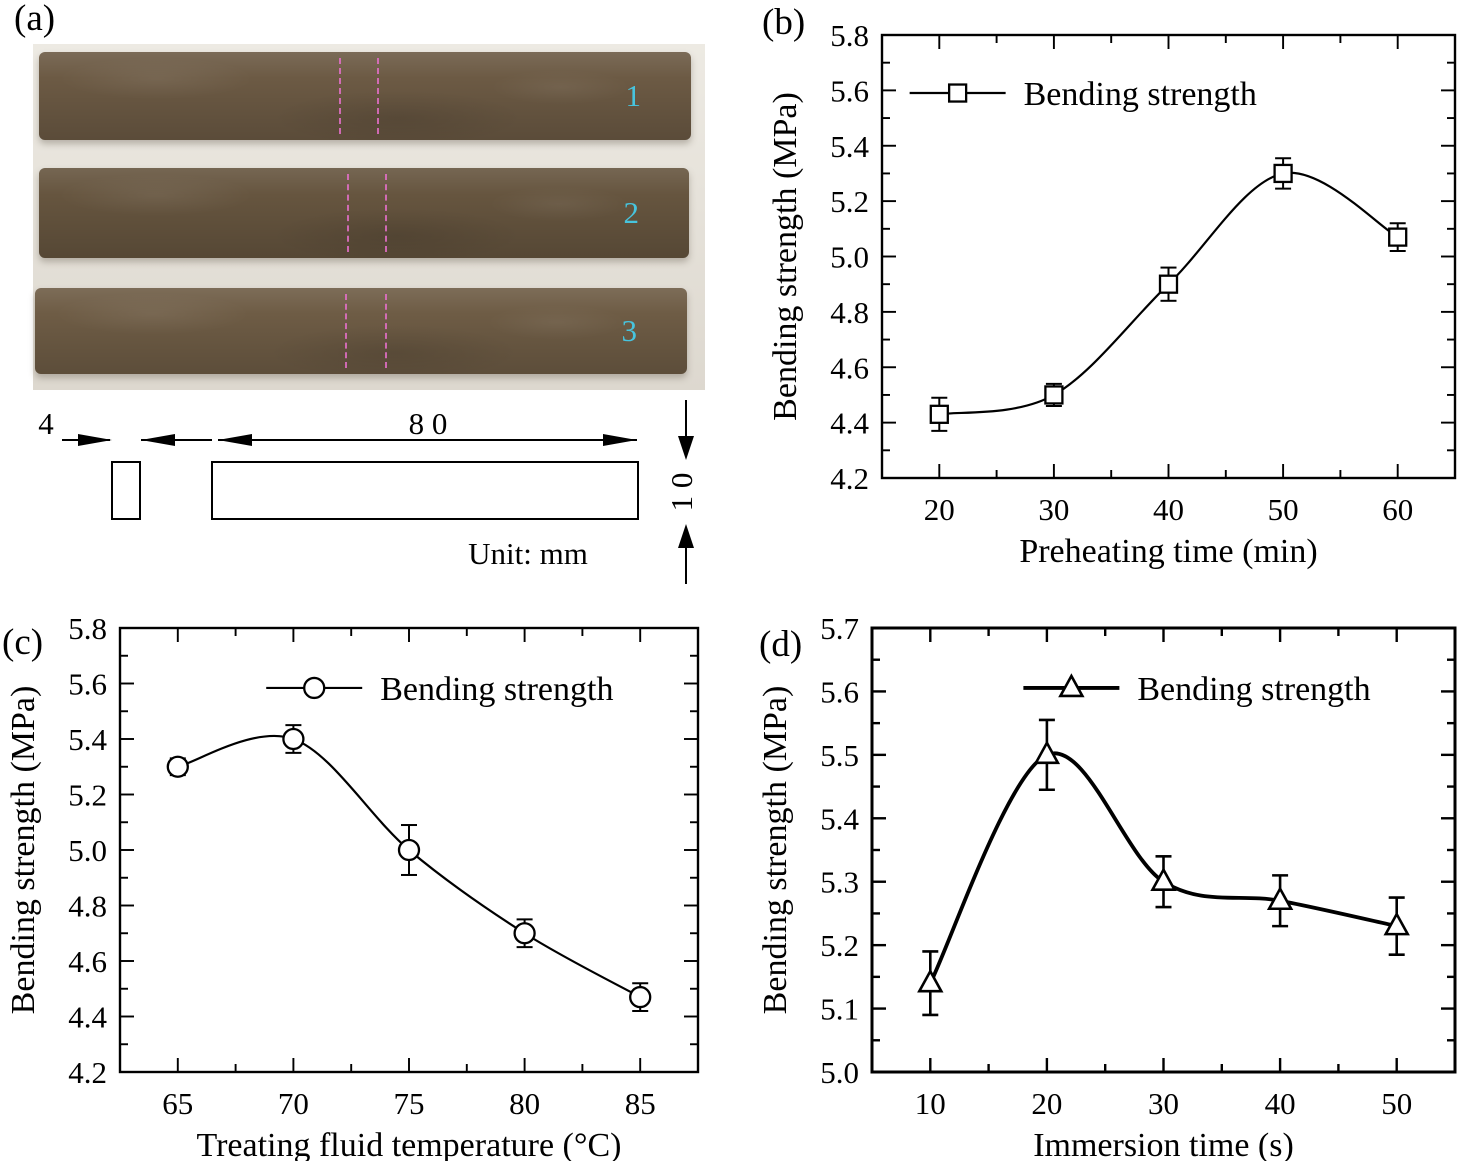  I want to click on dim-height-label: 1 0, so click(681, 492).